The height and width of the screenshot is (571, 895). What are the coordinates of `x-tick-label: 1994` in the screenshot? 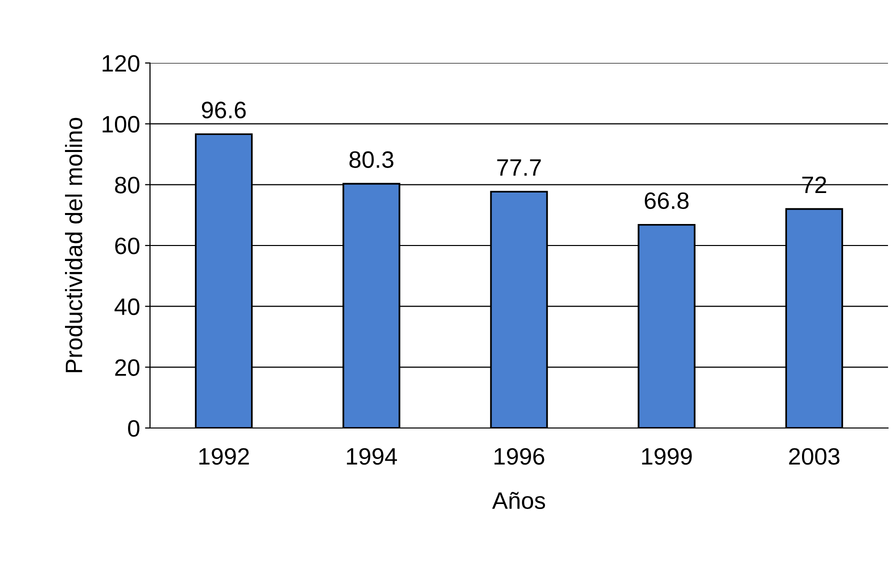 It's located at (371, 456).